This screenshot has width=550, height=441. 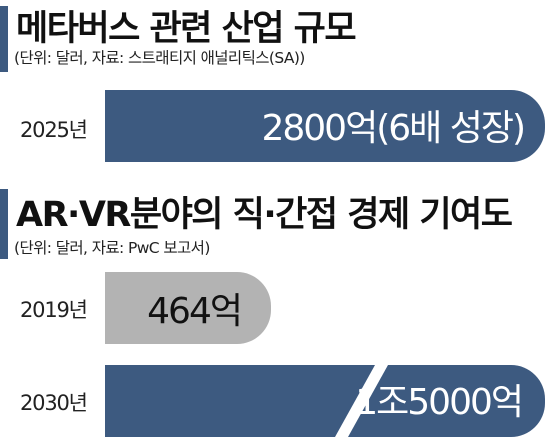 What do you see at coordinates (159, 58) in the screenshot?
I see `chart1-source: (단위: 달러, 자료: 스트래티지 애널리틱스(SA))` at bounding box center [159, 58].